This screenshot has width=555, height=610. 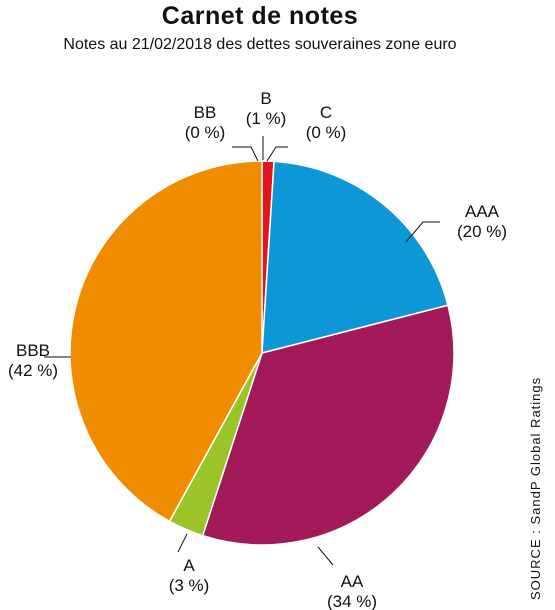 What do you see at coordinates (326, 132) in the screenshot?
I see `slice-percent-c: (0 %)` at bounding box center [326, 132].